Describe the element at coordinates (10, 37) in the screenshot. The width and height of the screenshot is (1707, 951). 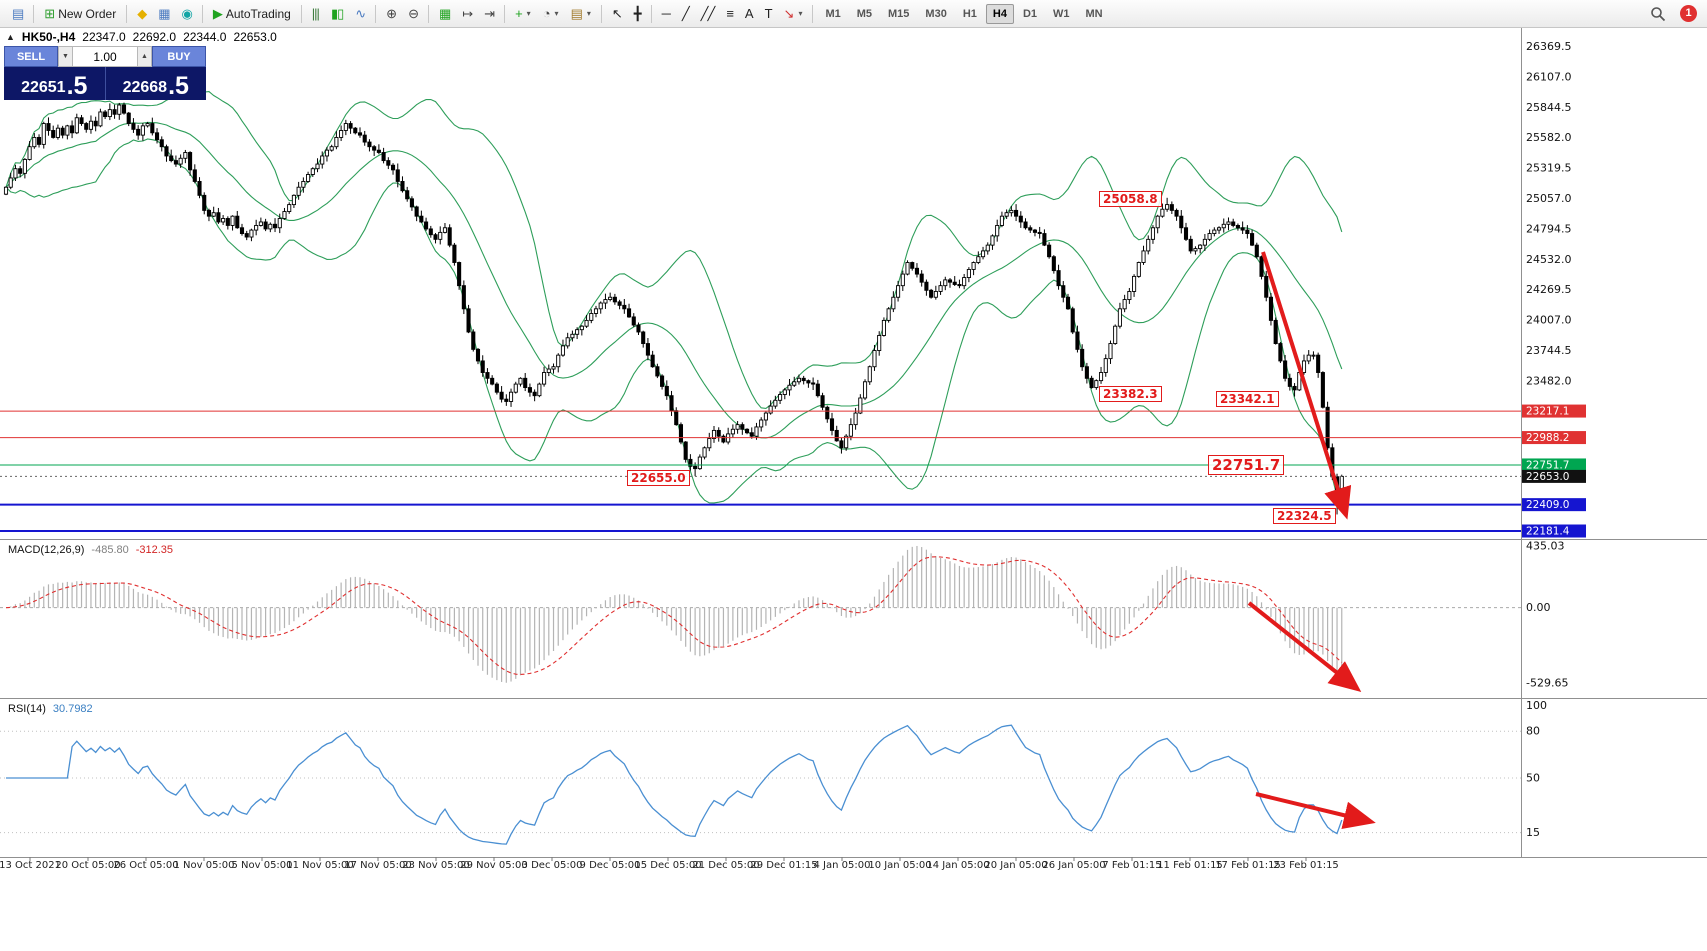
I see `one-click-collapse-button: ▲` at that location.